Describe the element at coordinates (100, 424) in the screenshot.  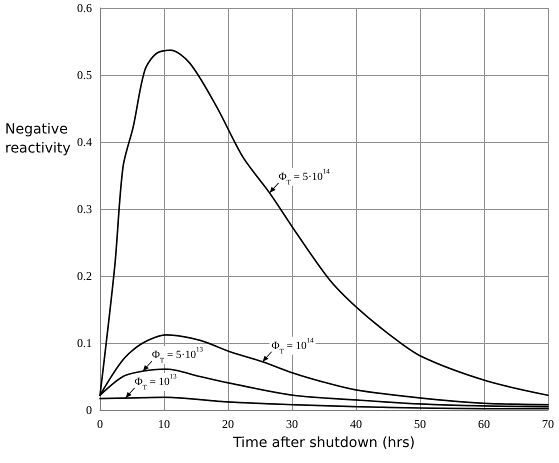
I see `x-tick-label: 0` at that location.